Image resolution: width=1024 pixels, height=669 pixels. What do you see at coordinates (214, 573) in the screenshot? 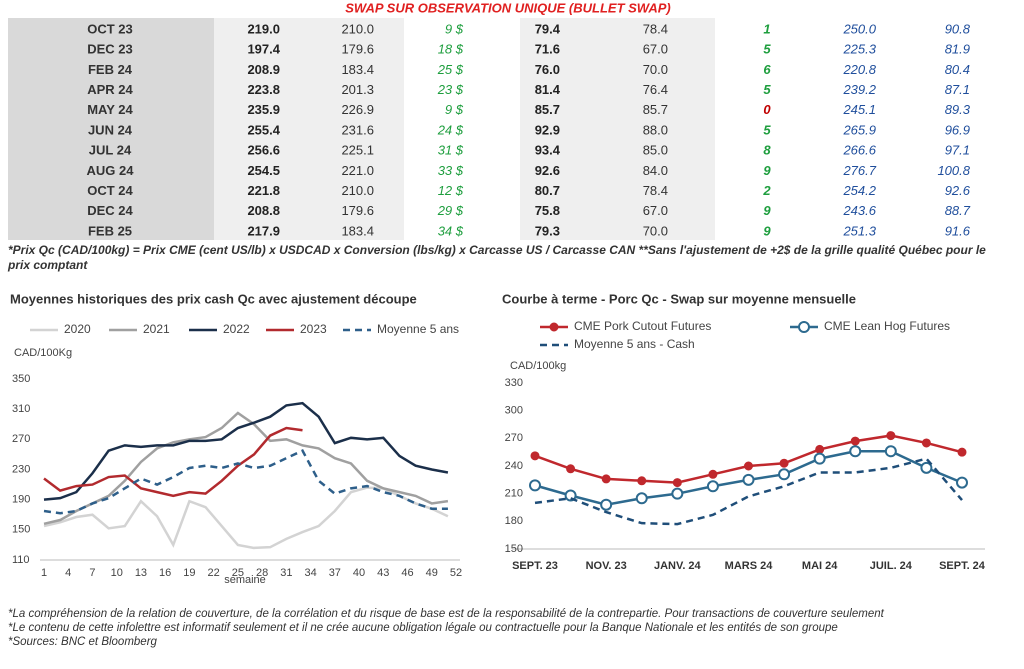
I see `x-tick-label: 22` at bounding box center [214, 573].